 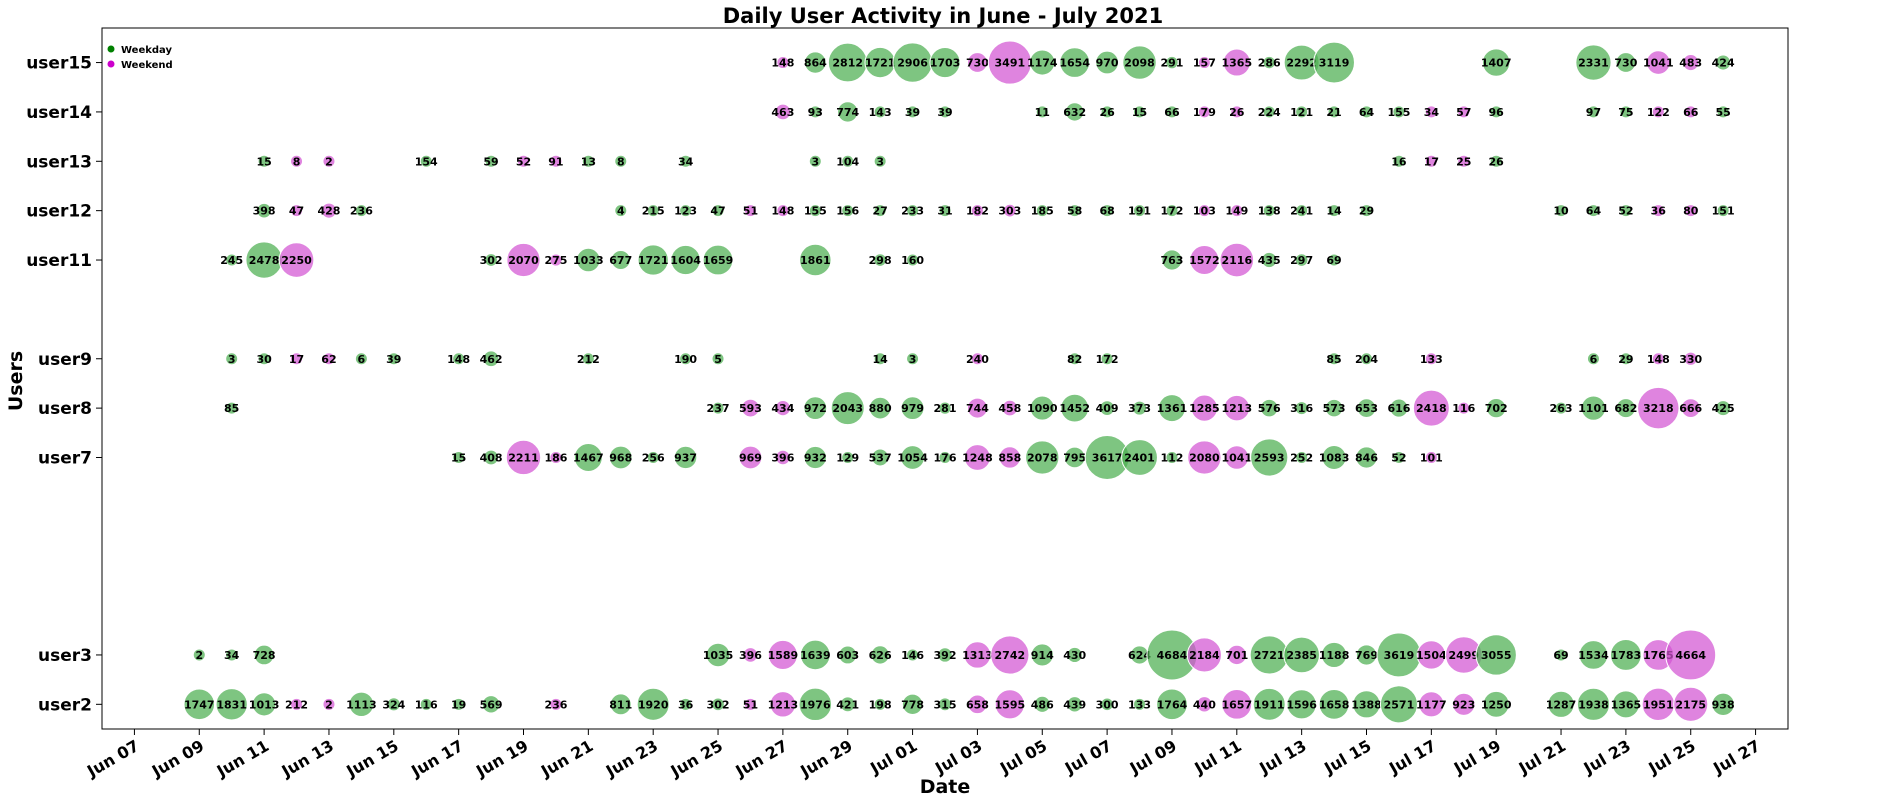 What do you see at coordinates (912, 655) in the screenshot?
I see `bubble: 146` at bounding box center [912, 655].